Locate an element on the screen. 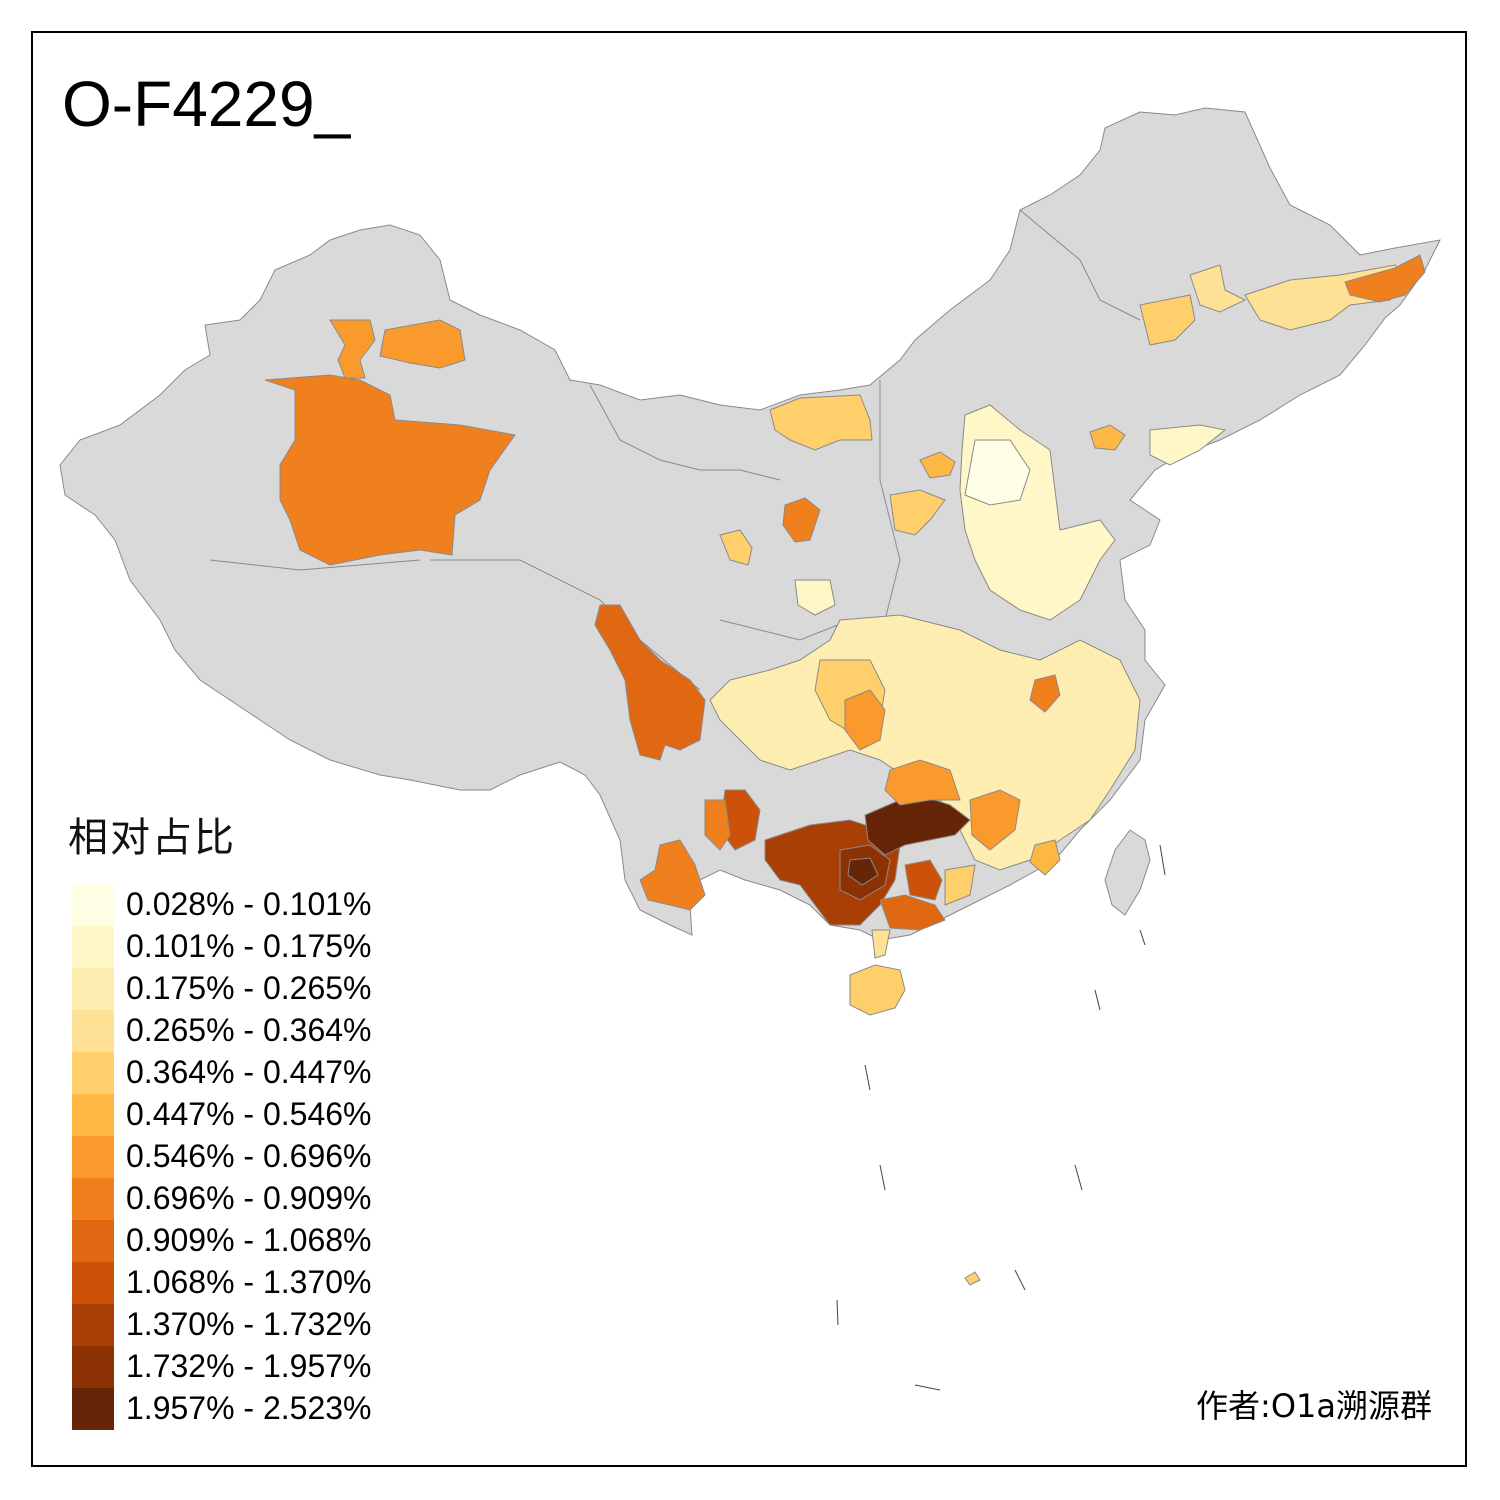 This screenshot has height=1500, width=1500. region-leizhou is located at coordinates (881, 944).